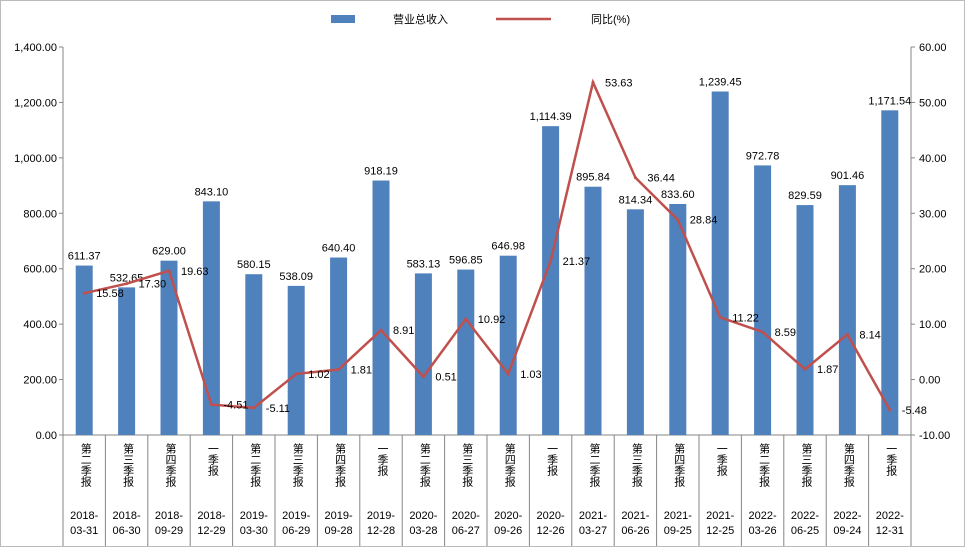 This screenshot has height=547, width=965. I want to click on date-label: 2019- 09-28, so click(338, 523).